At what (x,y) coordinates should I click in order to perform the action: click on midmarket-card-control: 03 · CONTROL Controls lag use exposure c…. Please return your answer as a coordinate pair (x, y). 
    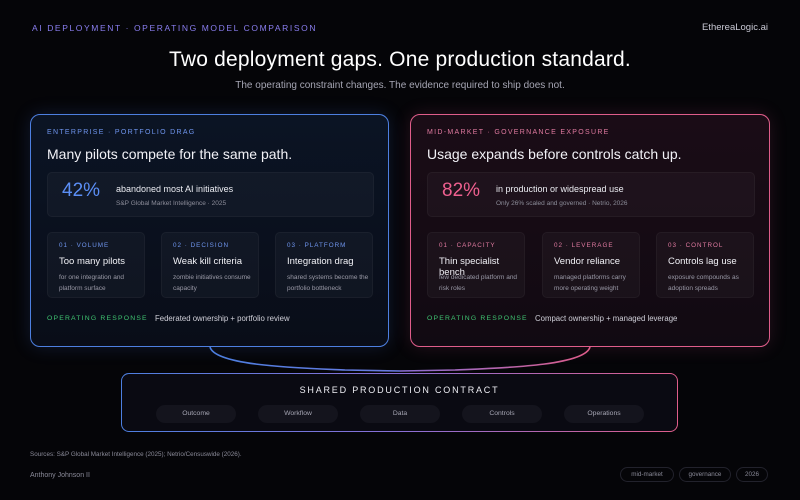
    Looking at the image, I should click on (705, 265).